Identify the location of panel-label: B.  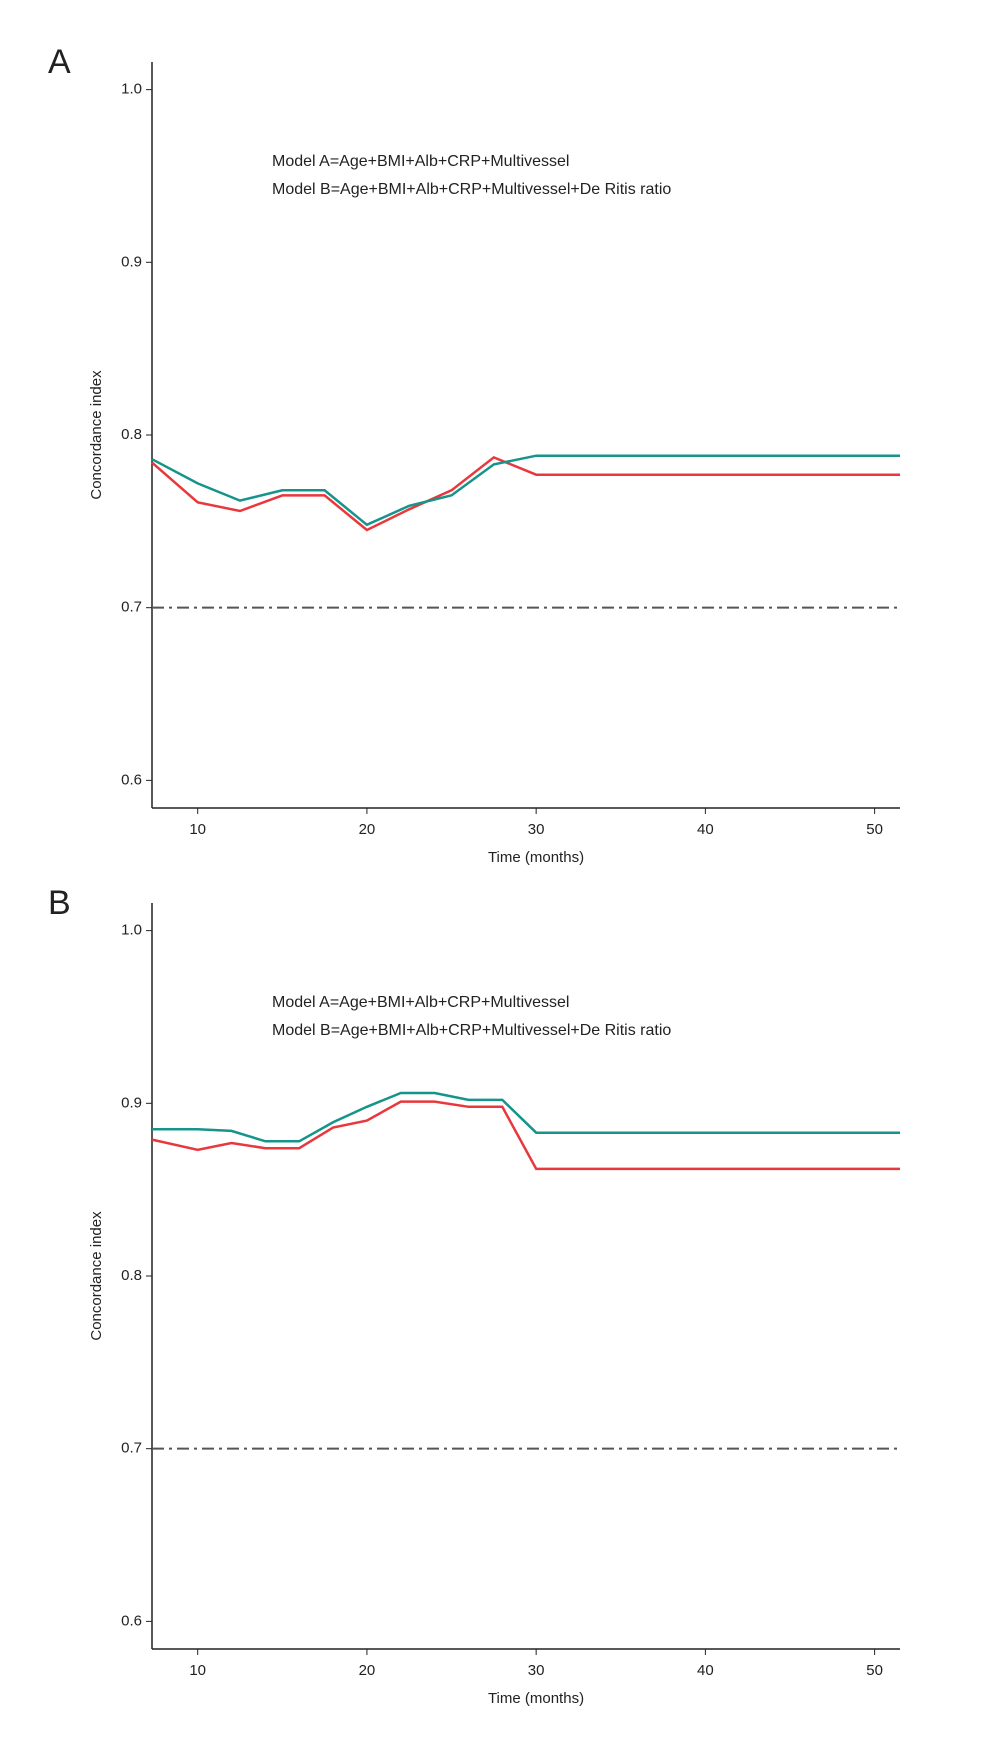
(59, 903).